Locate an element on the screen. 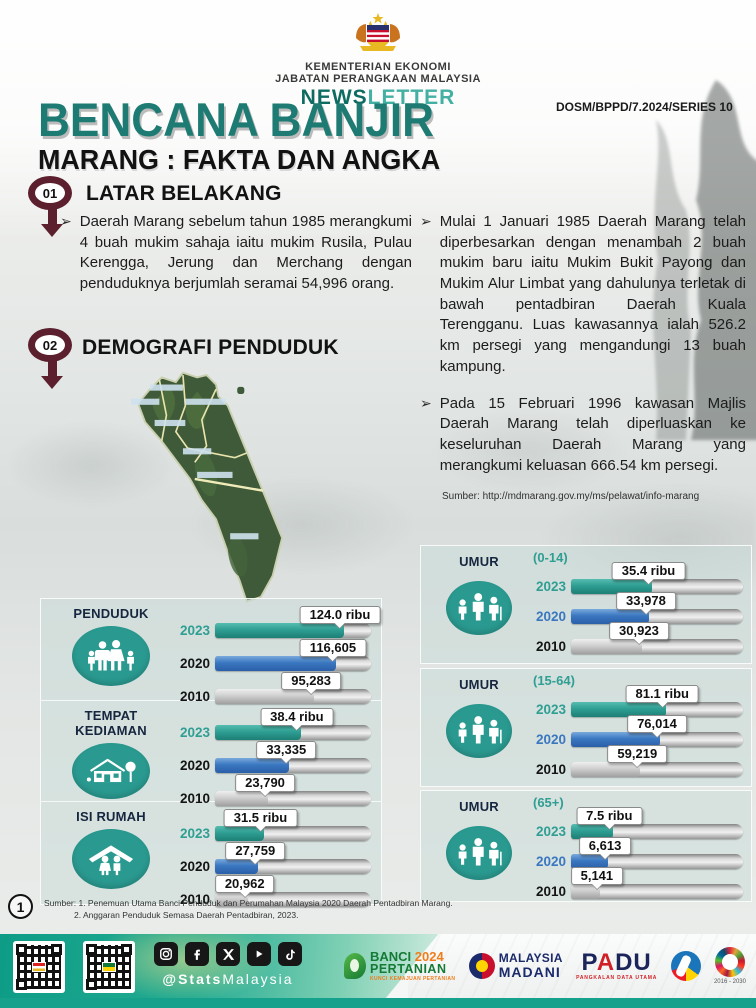 This screenshot has height=1008, width=756. bar-track: 33,978 is located at coordinates (657, 608).